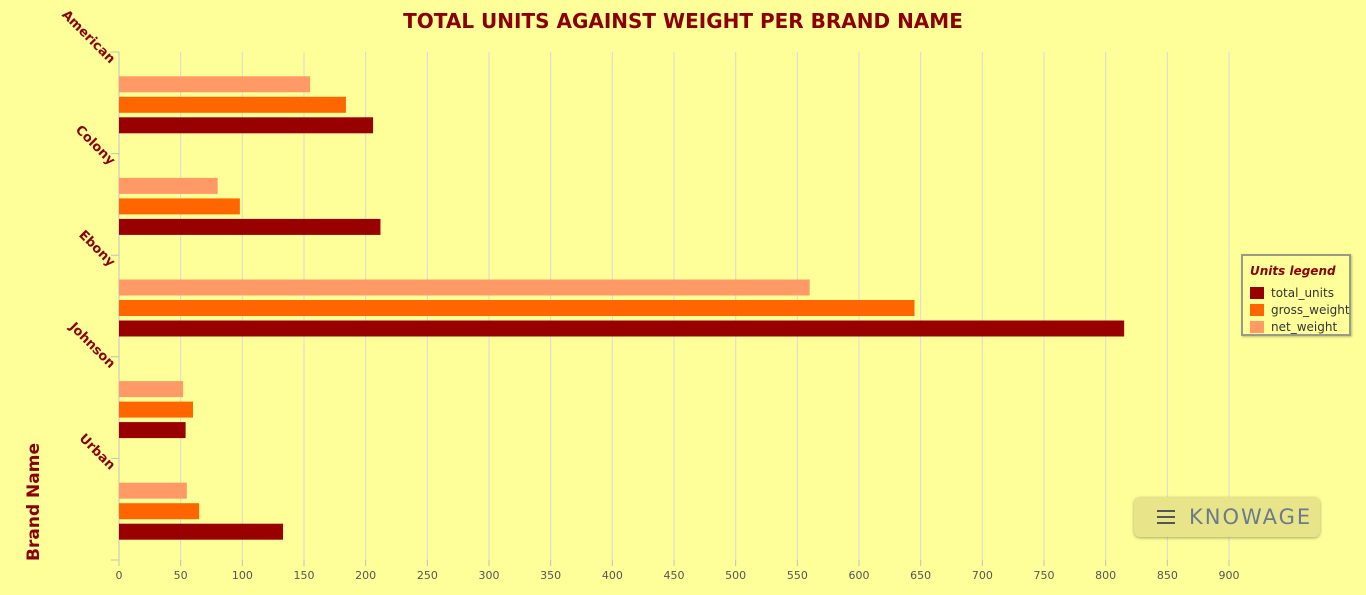 The image size is (1366, 595). I want to click on legend-swatch-total-units, so click(1257, 293).